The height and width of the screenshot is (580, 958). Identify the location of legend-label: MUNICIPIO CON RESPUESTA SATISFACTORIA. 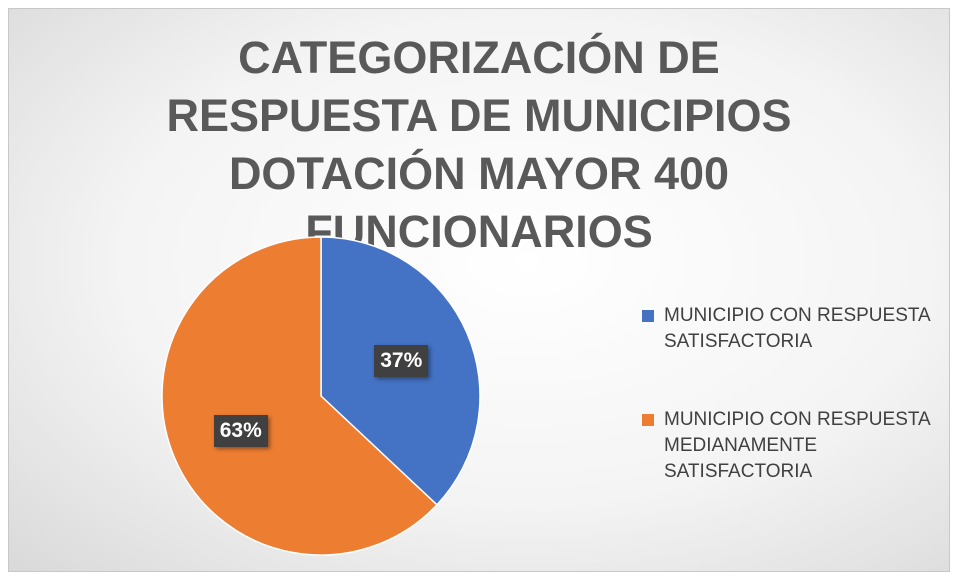
(797, 328).